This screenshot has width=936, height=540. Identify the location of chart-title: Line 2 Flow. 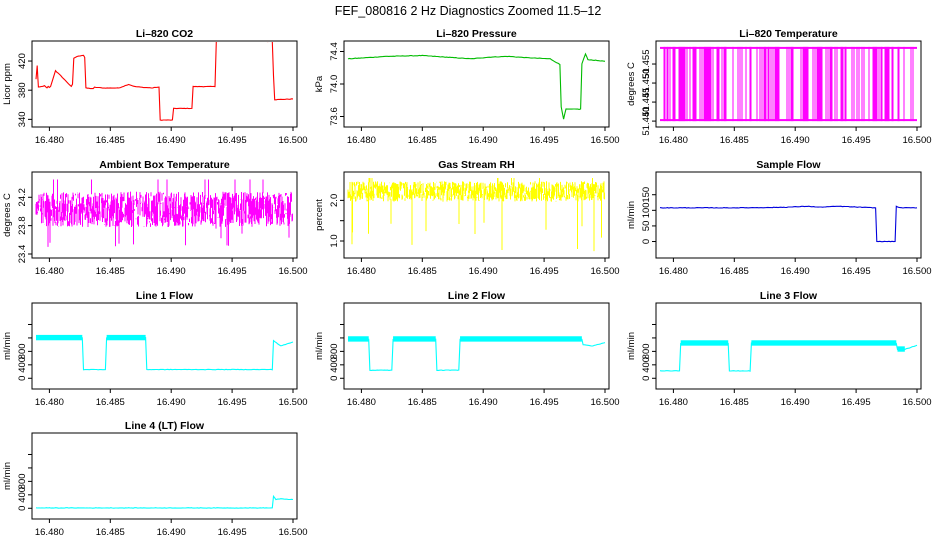
(477, 296).